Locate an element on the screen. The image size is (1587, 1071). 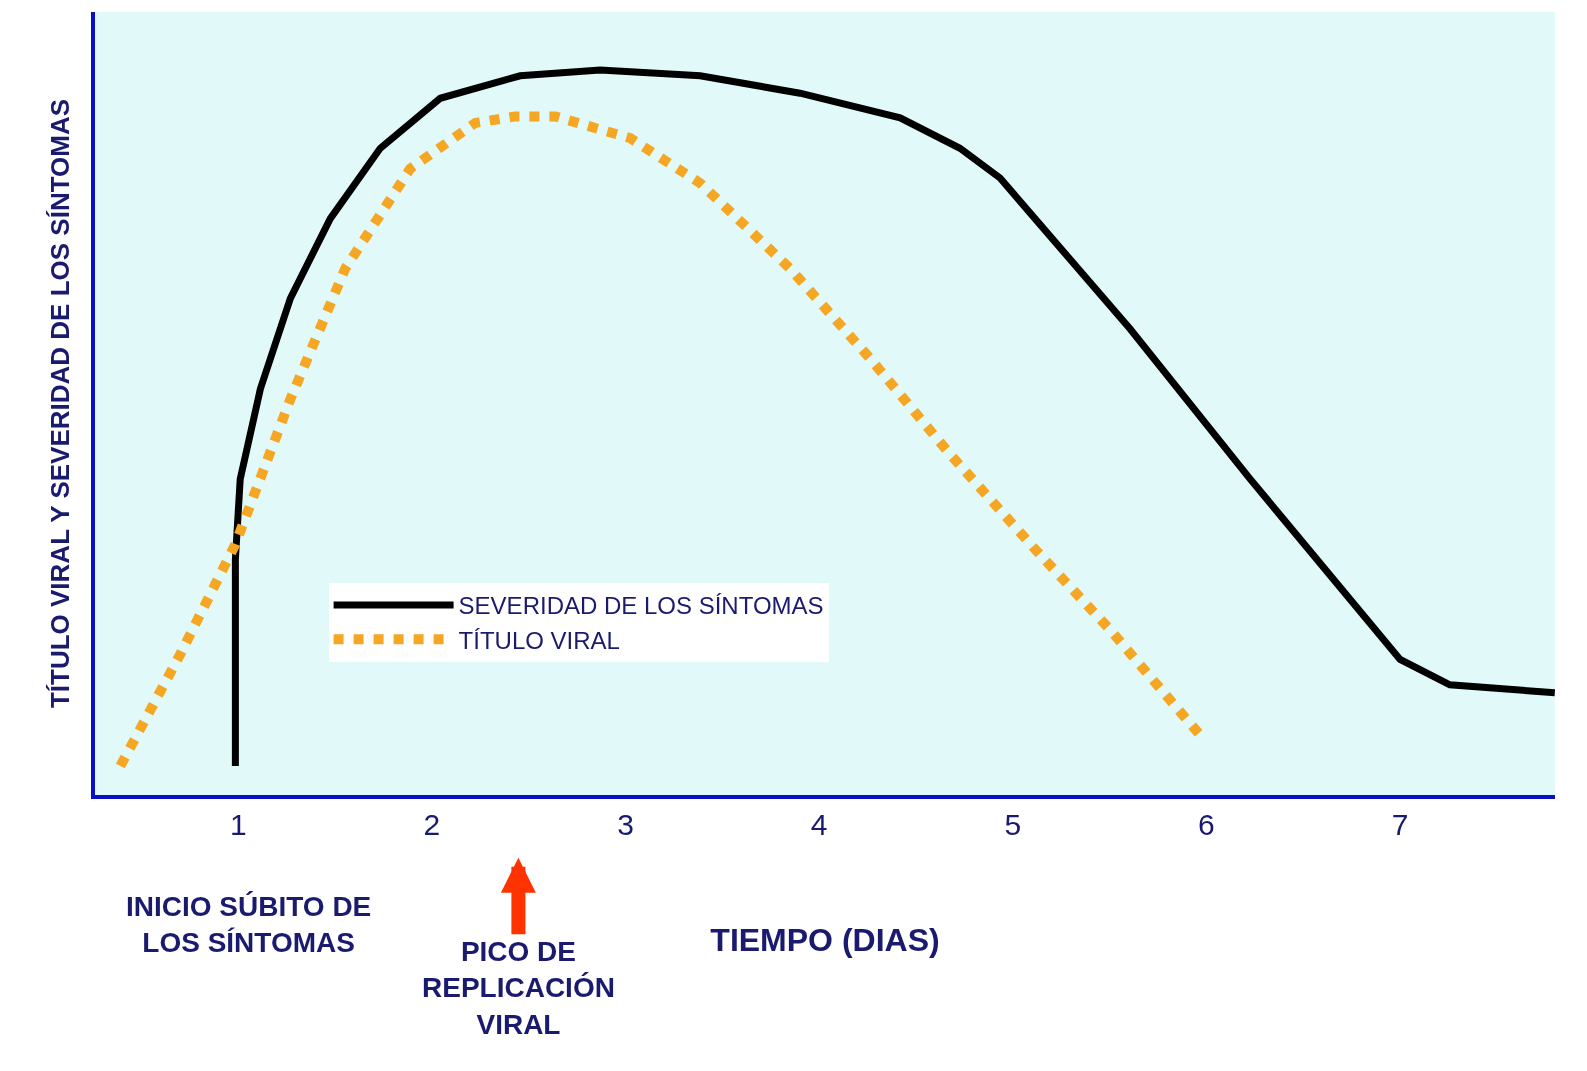
x-tick-label: 6 is located at coordinates (1206, 824).